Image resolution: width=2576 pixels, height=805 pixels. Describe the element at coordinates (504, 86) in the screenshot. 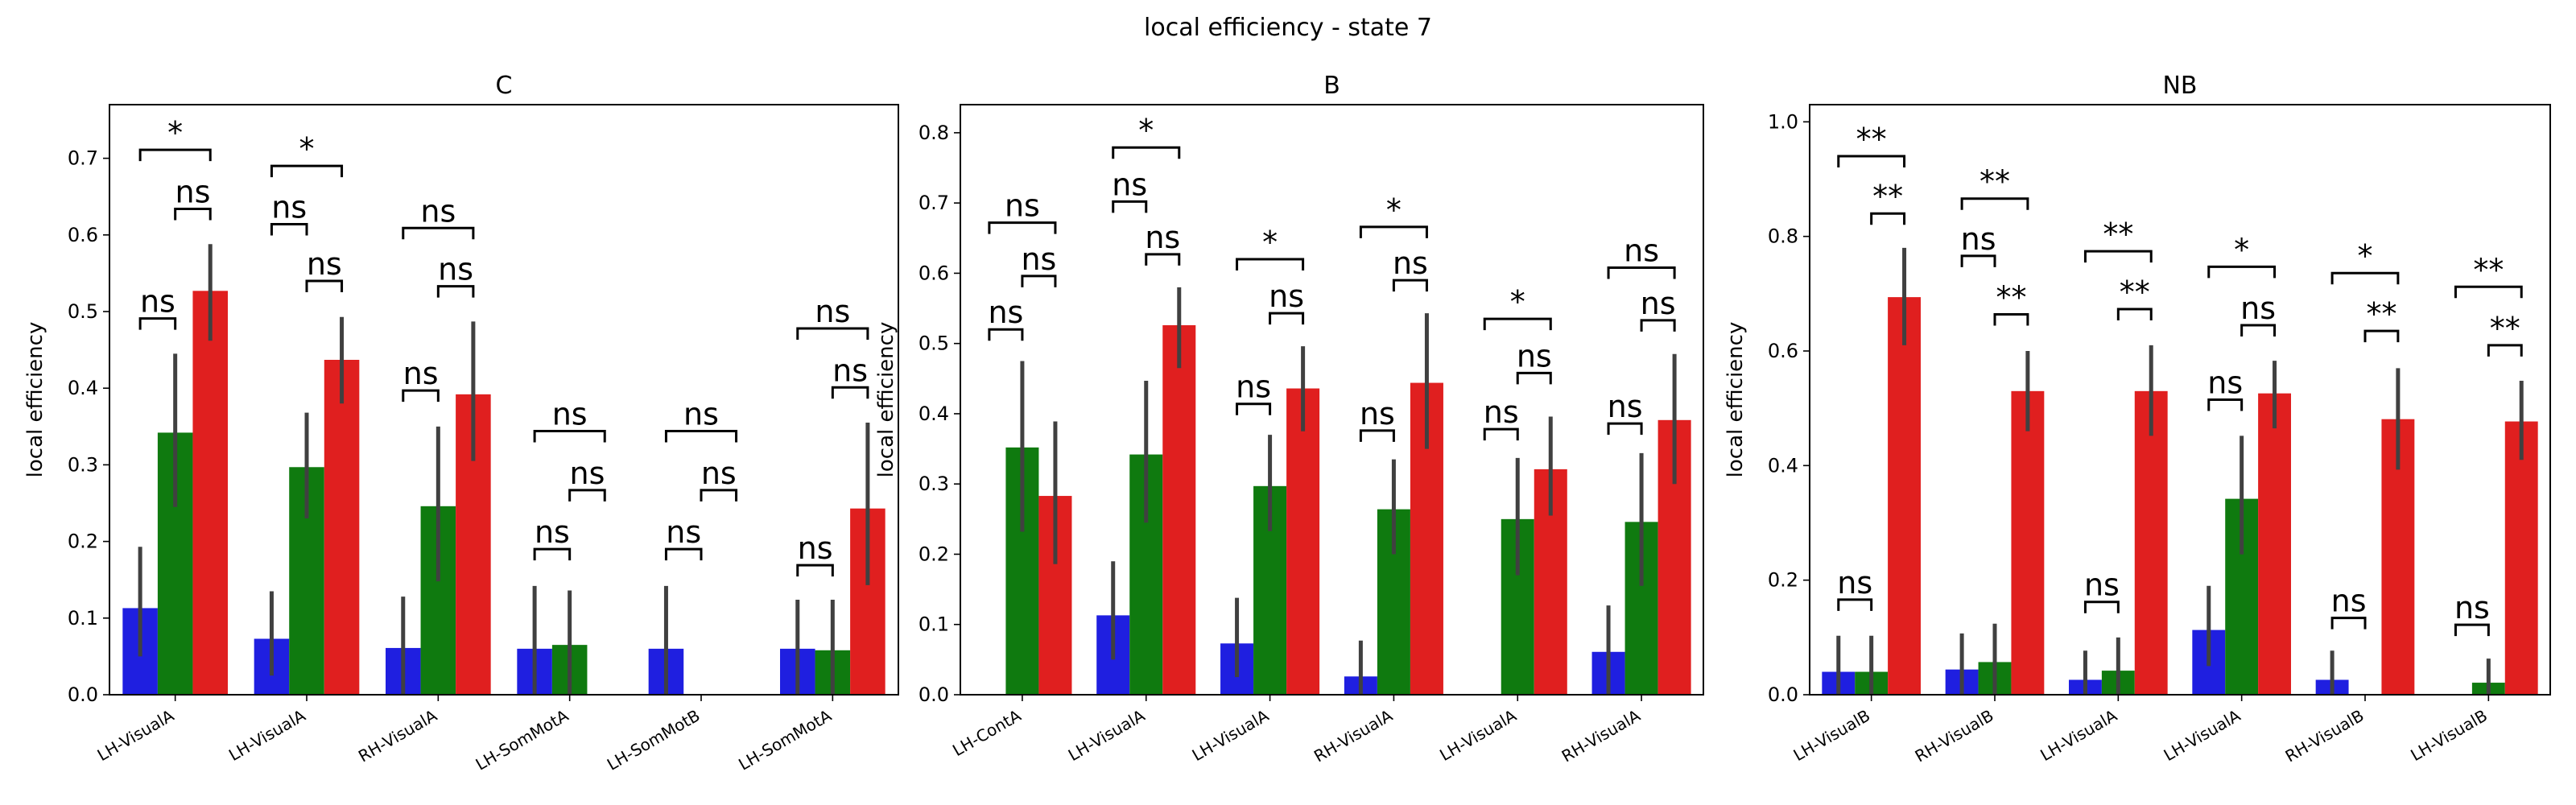

I see `panel-title: C` at that location.